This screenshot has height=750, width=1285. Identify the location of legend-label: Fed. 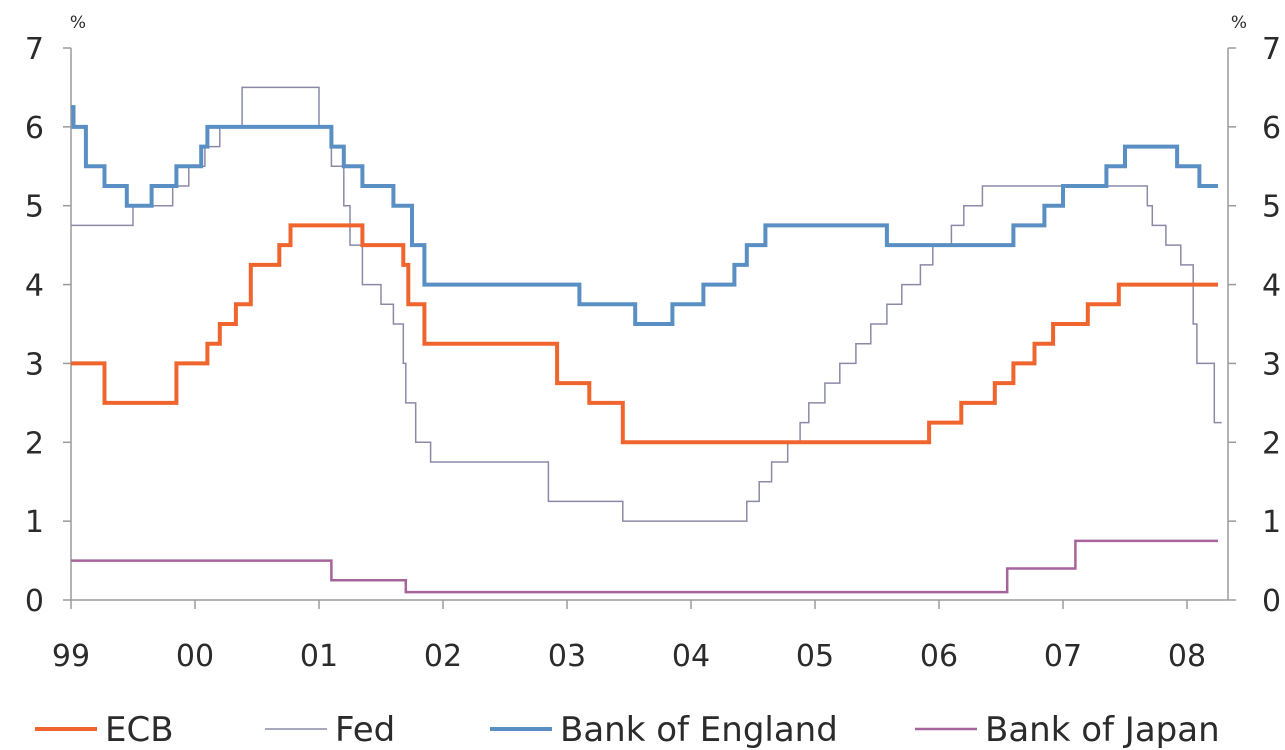
(365, 730).